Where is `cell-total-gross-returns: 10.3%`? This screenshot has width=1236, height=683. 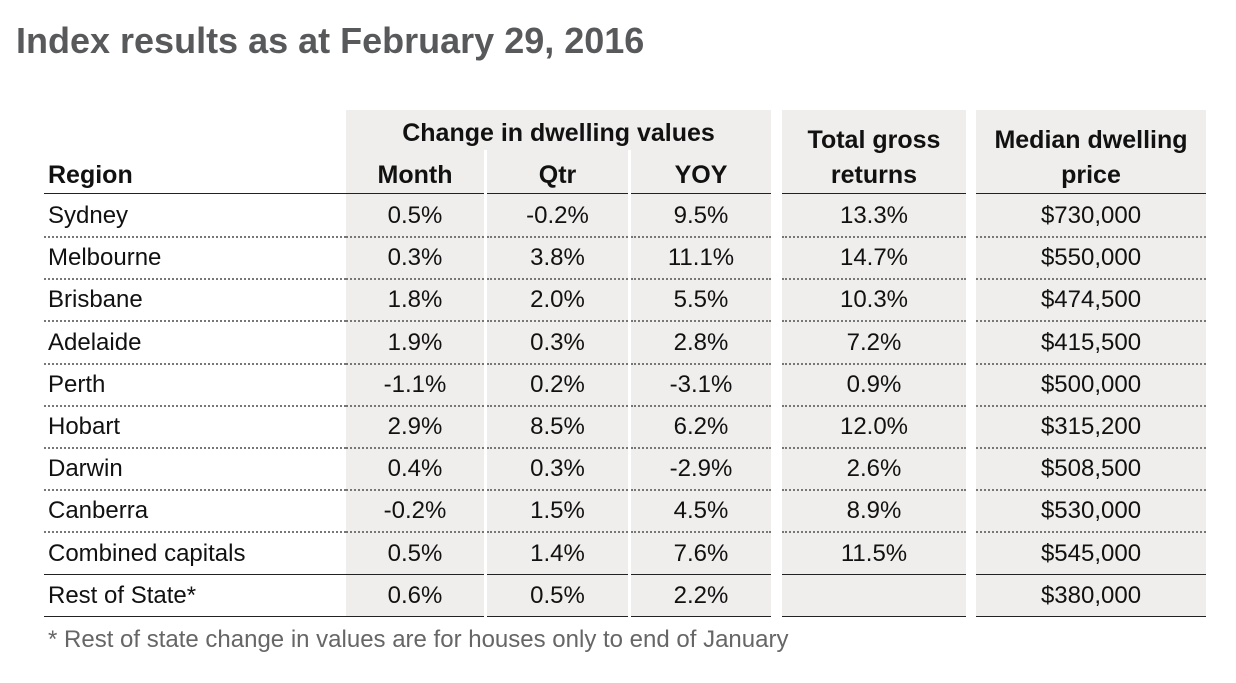 cell-total-gross-returns: 10.3% is located at coordinates (874, 300).